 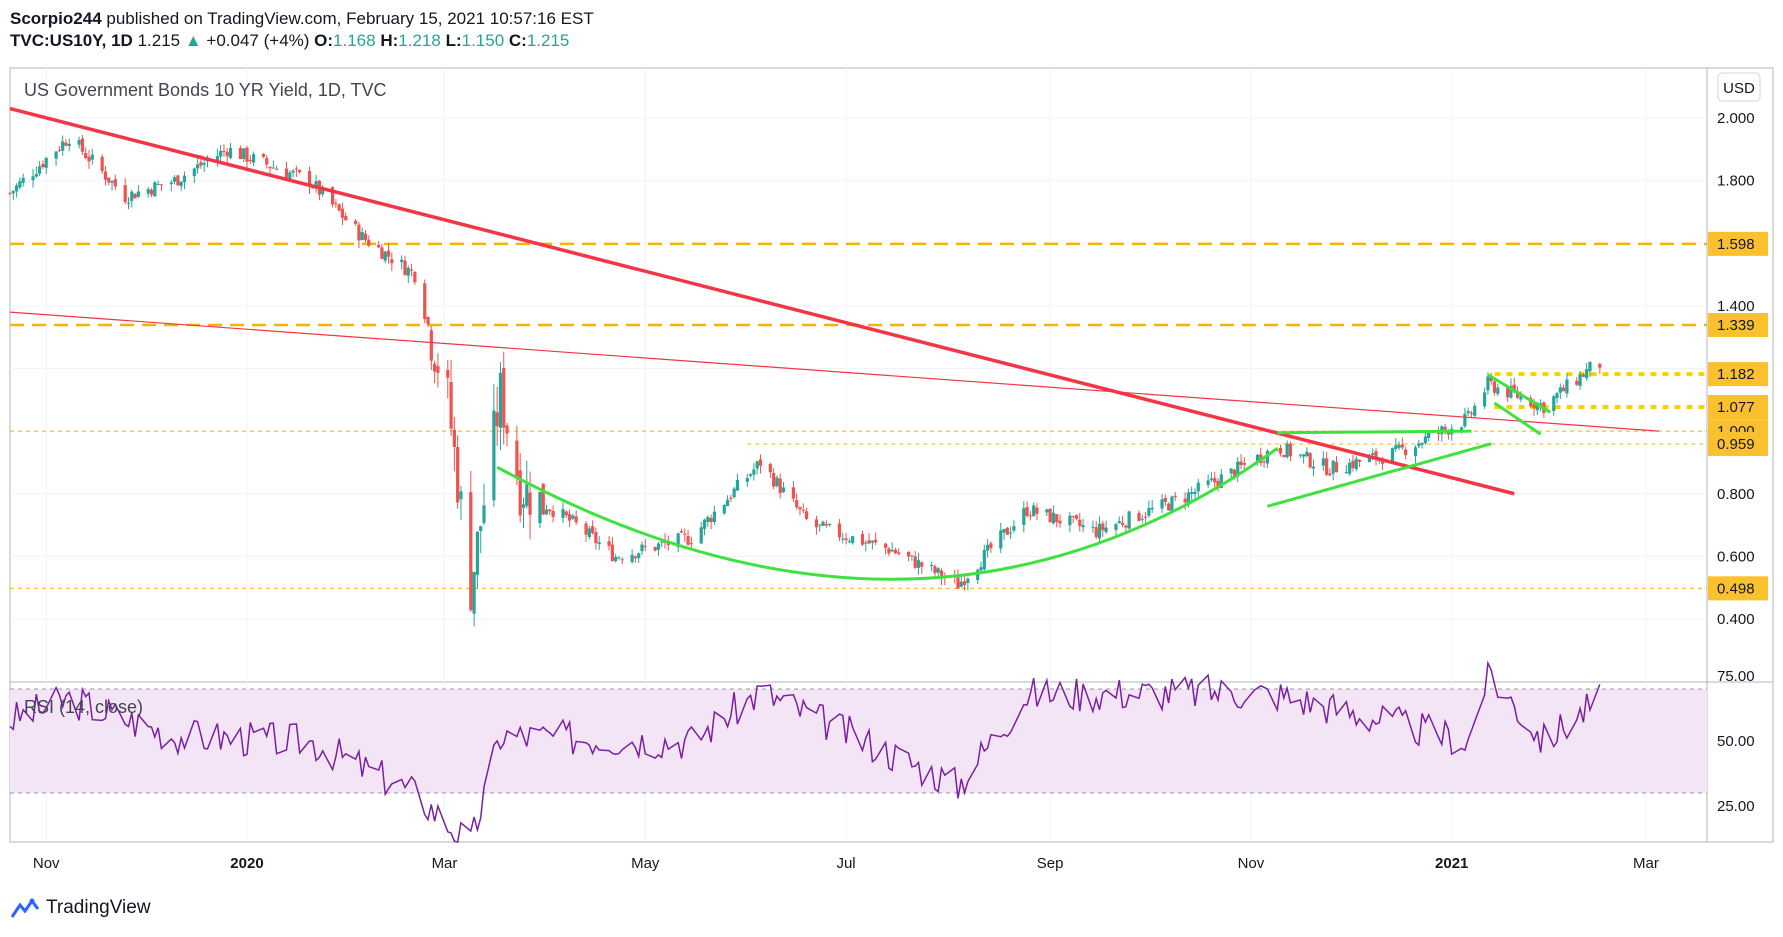 What do you see at coordinates (1736, 676) in the screenshot?
I see `rsi-tick-label: 75.00` at bounding box center [1736, 676].